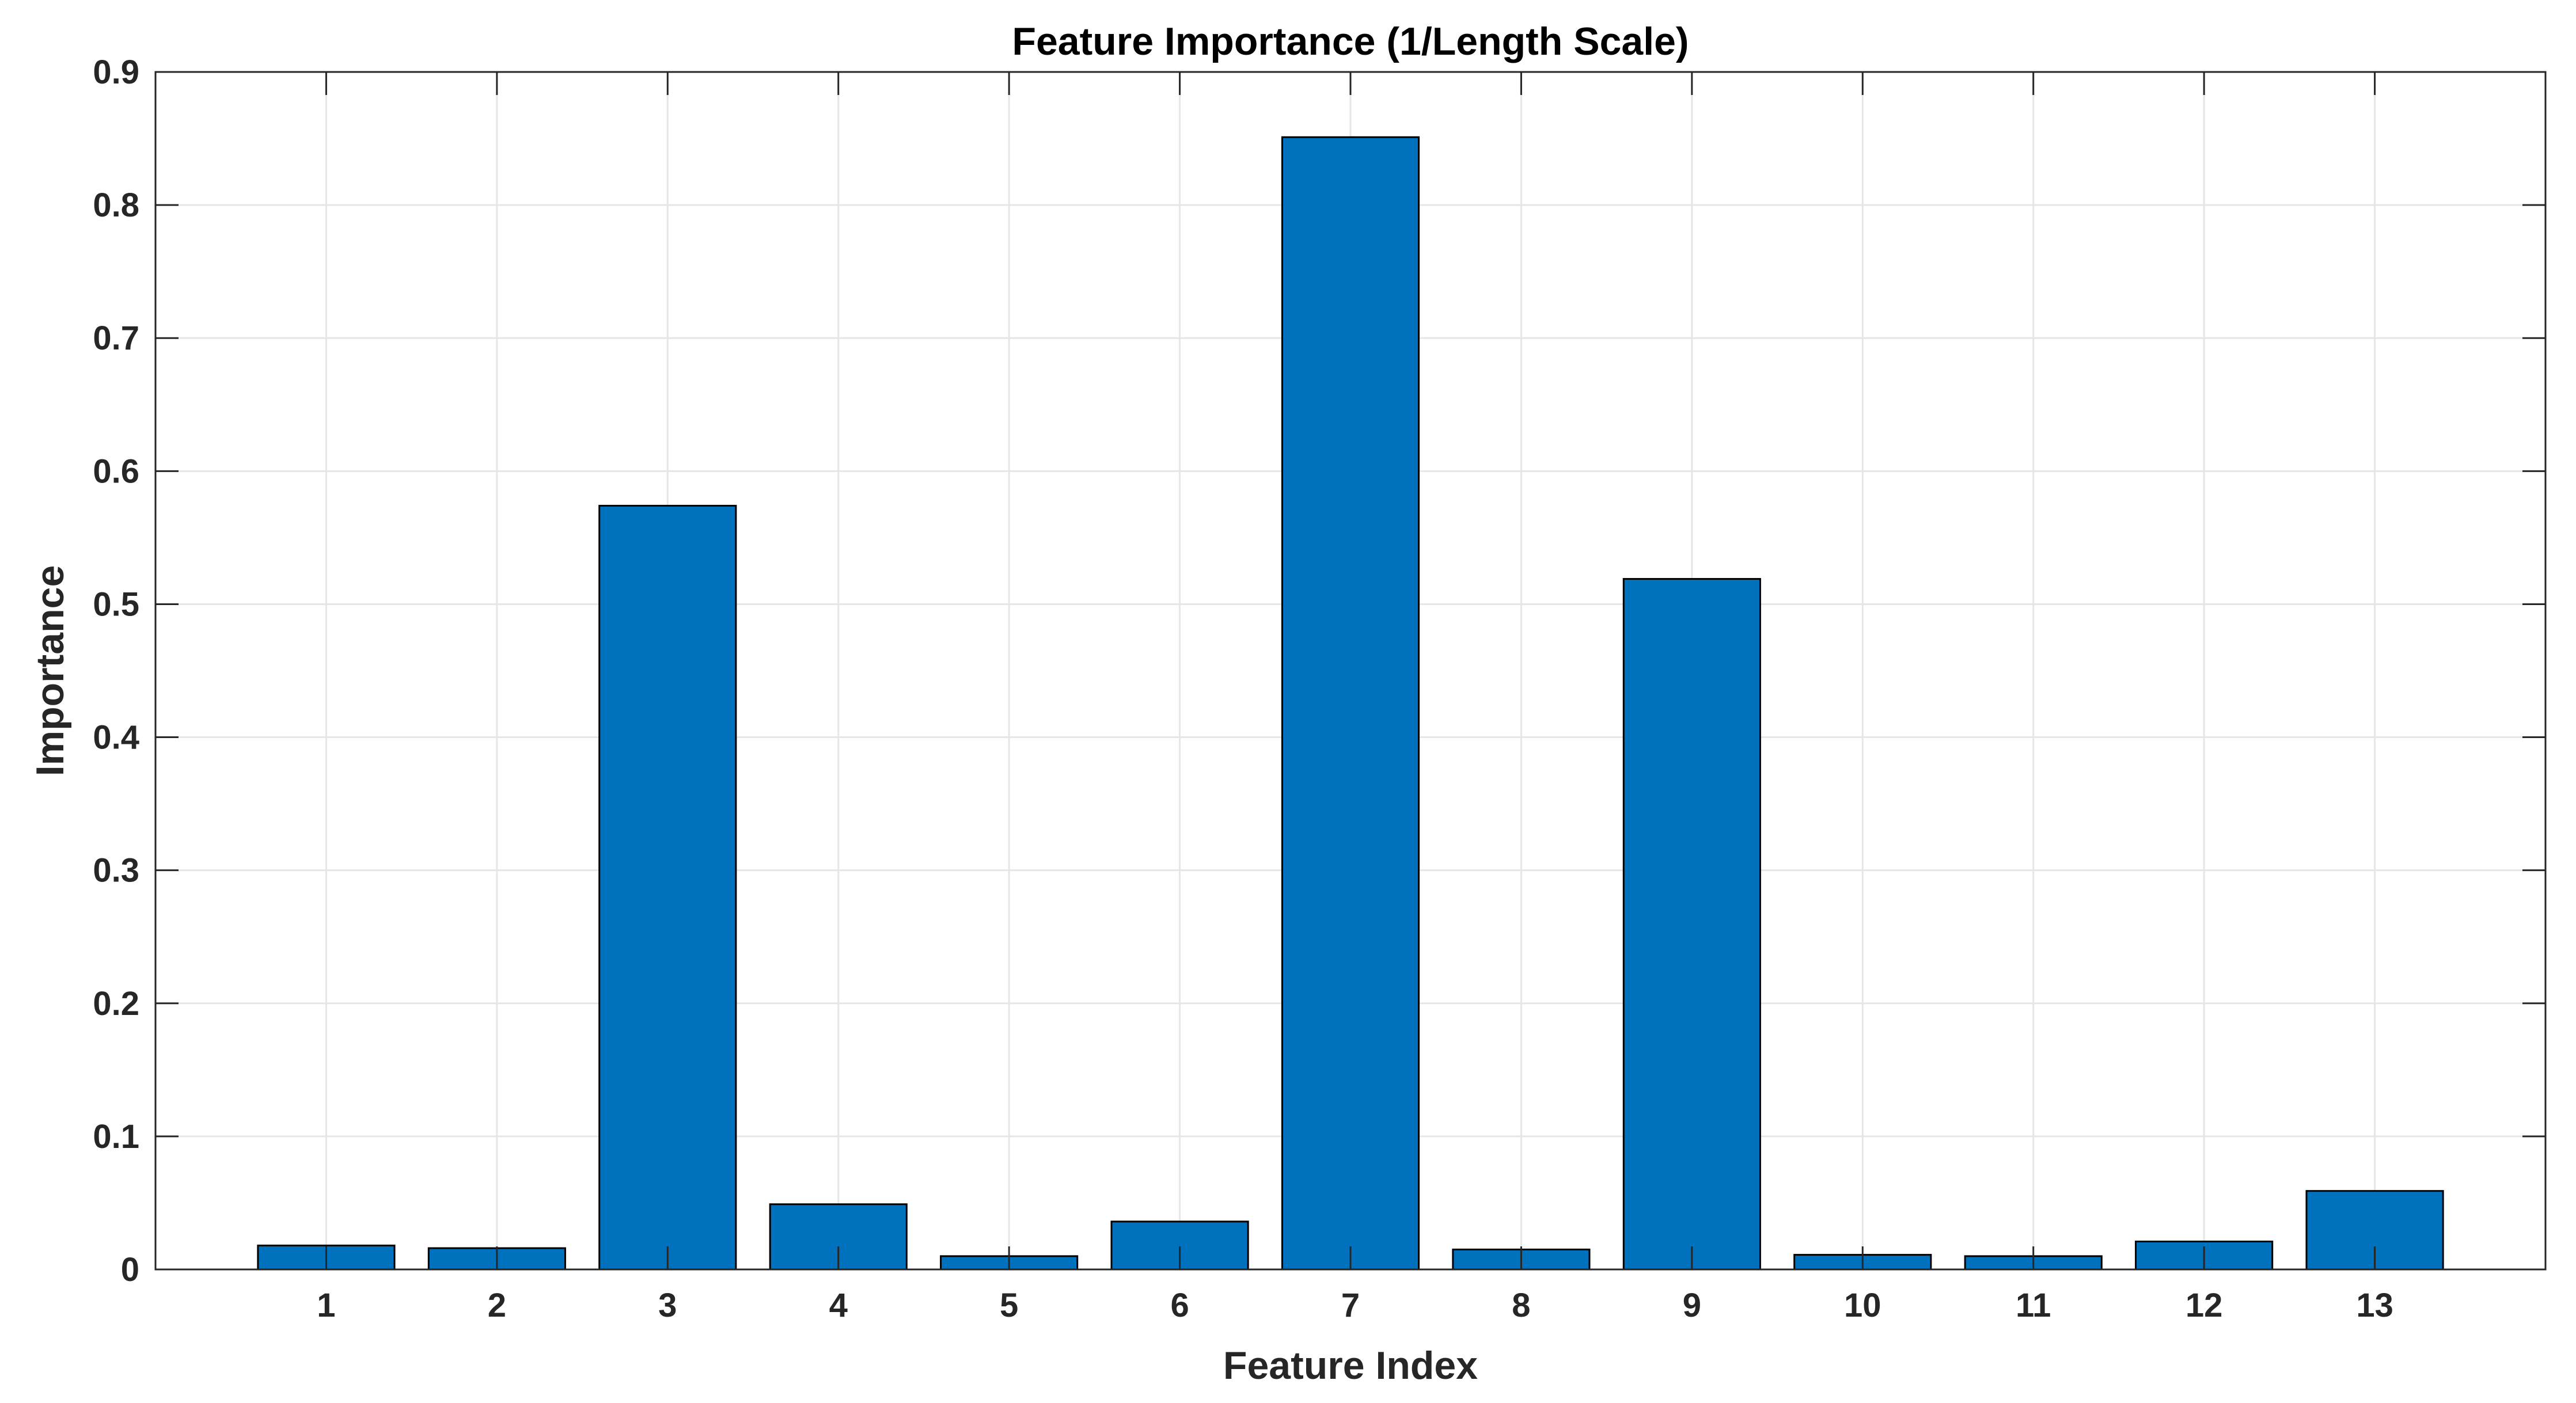  I want to click on x-tick-label: 9, so click(1692, 1305).